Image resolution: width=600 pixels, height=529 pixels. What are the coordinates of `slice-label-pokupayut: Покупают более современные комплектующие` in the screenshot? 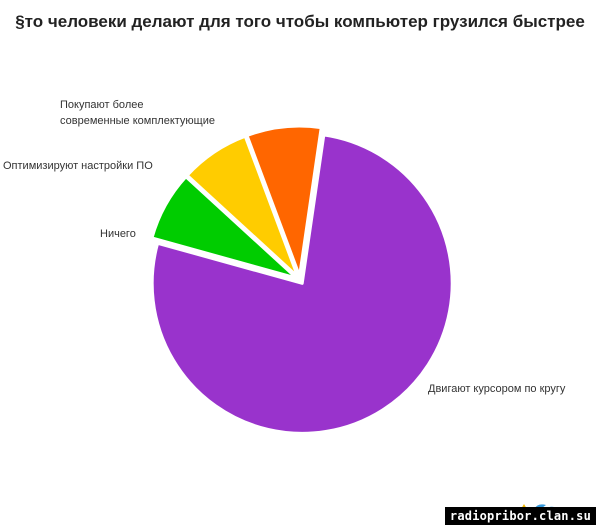 It's located at (137, 113).